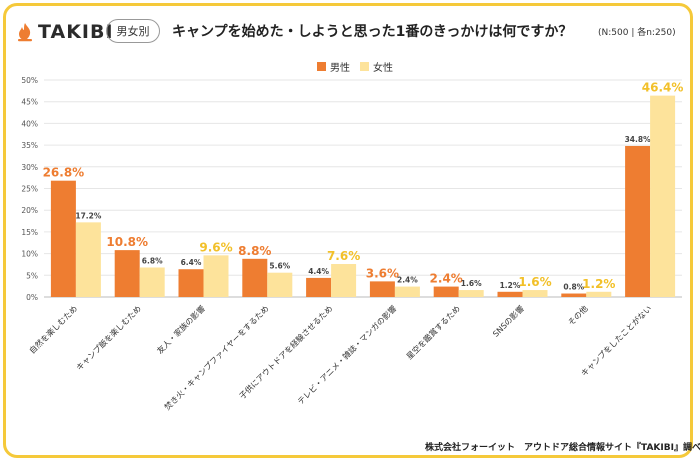  What do you see at coordinates (32, 297) in the screenshot?
I see `y-tick-label: 0%` at bounding box center [32, 297].